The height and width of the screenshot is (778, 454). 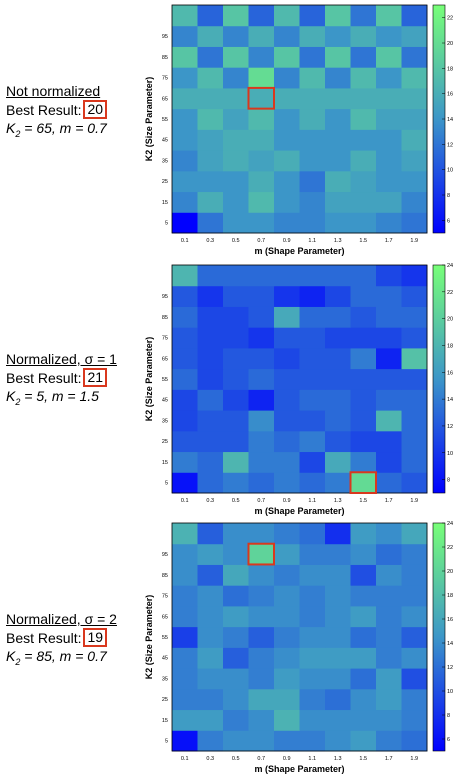 I want to click on k-subscript: 2, so click(x=18, y=661).